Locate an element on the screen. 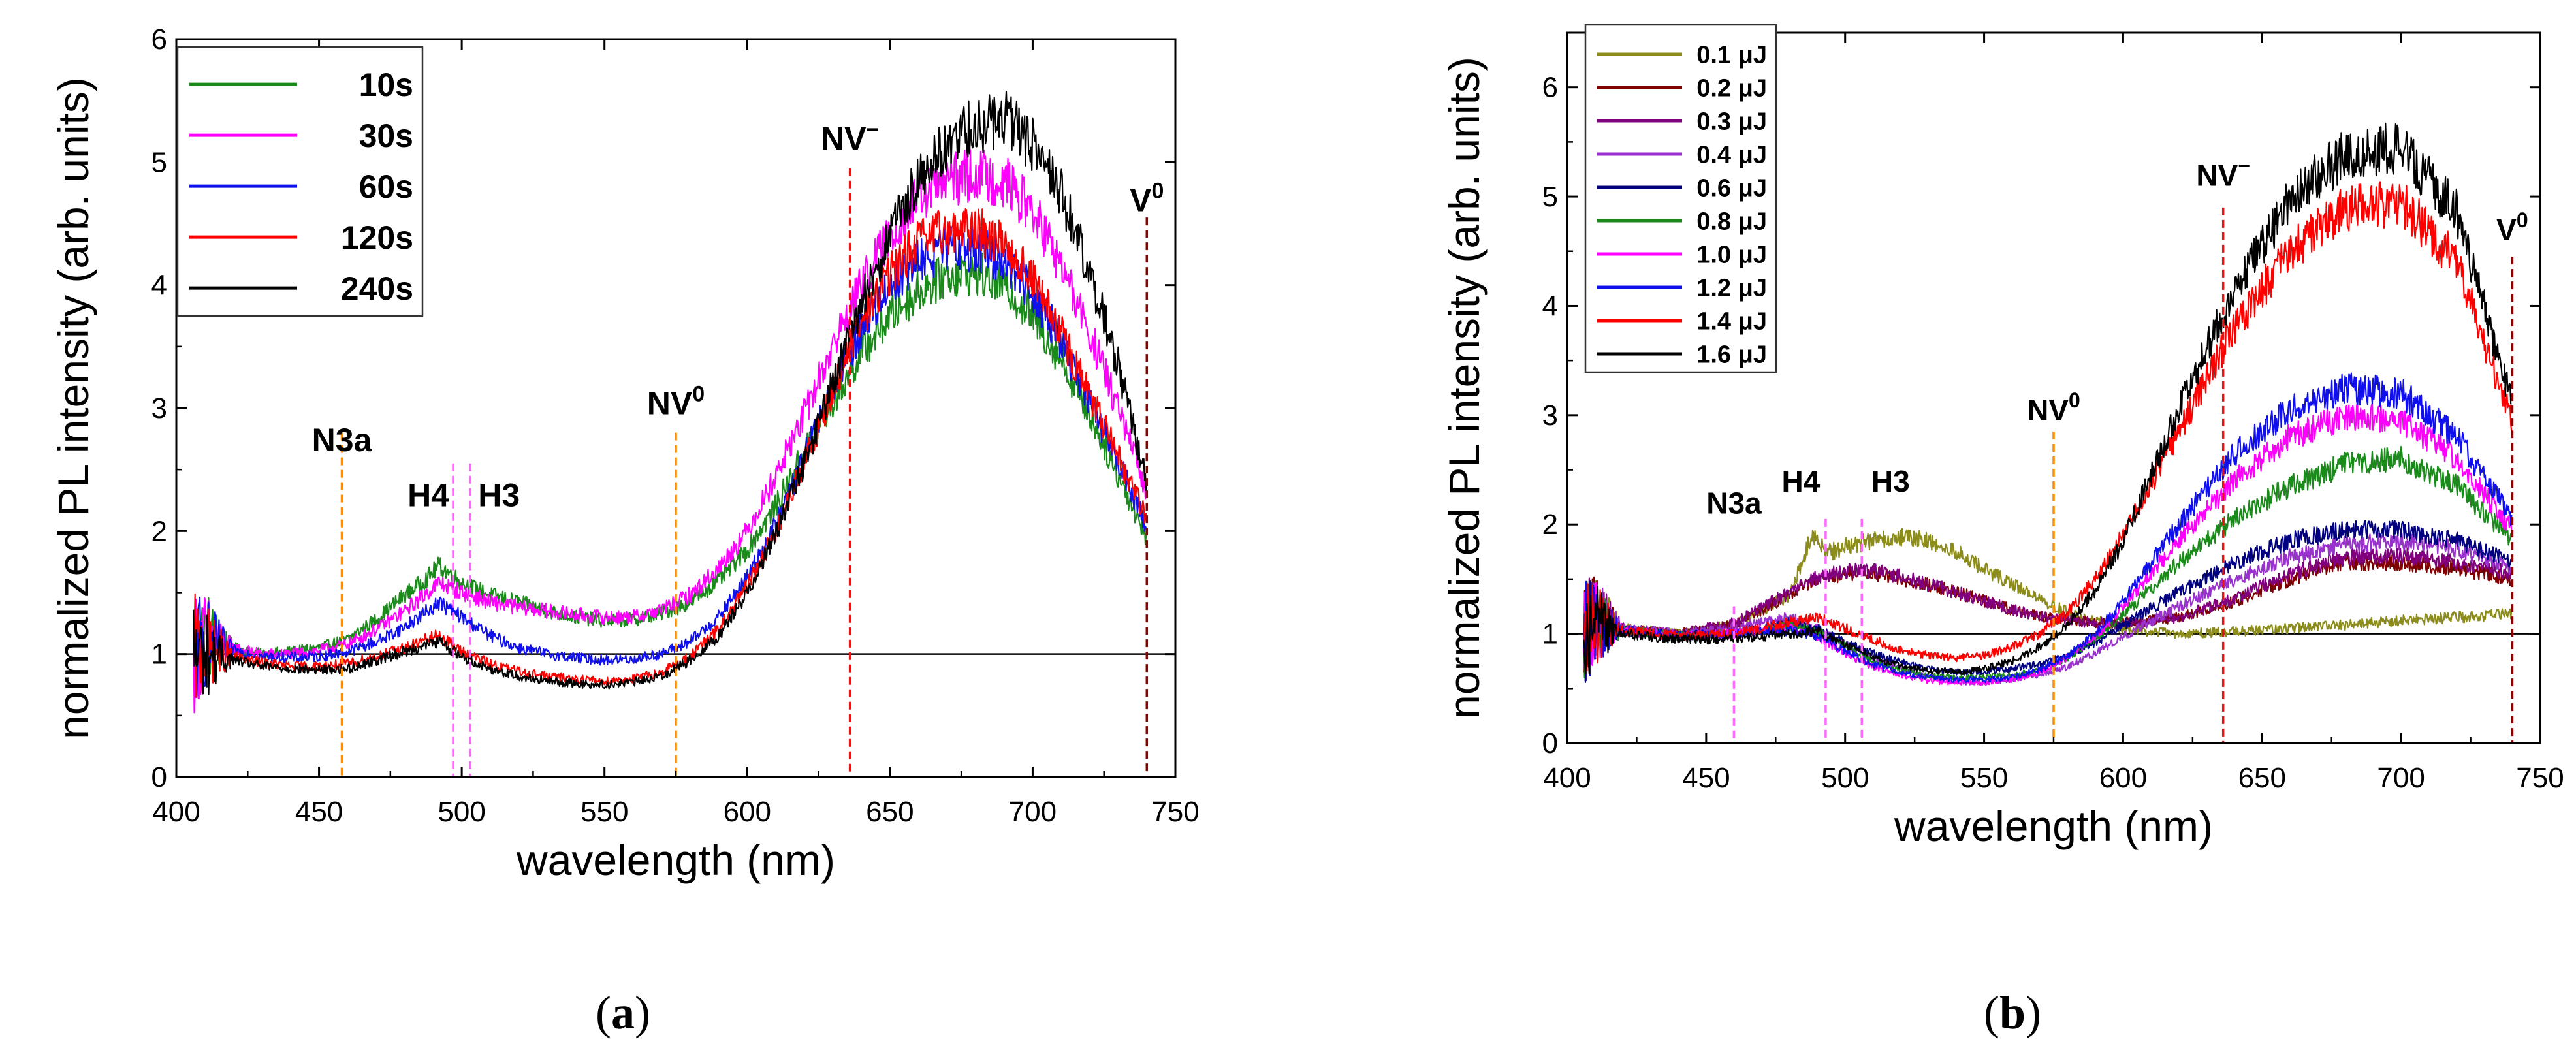 Image resolution: width=2576 pixels, height=1063 pixels. legend-label: 0.4 μJ is located at coordinates (1731, 156).